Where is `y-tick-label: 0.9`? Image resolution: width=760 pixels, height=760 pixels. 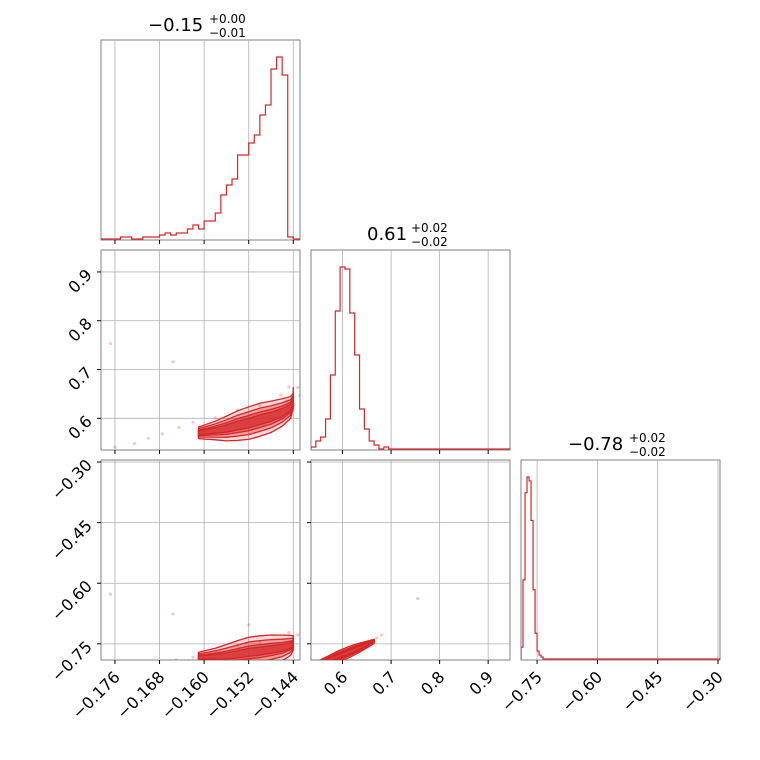 y-tick-label: 0.9 is located at coordinates (79, 280).